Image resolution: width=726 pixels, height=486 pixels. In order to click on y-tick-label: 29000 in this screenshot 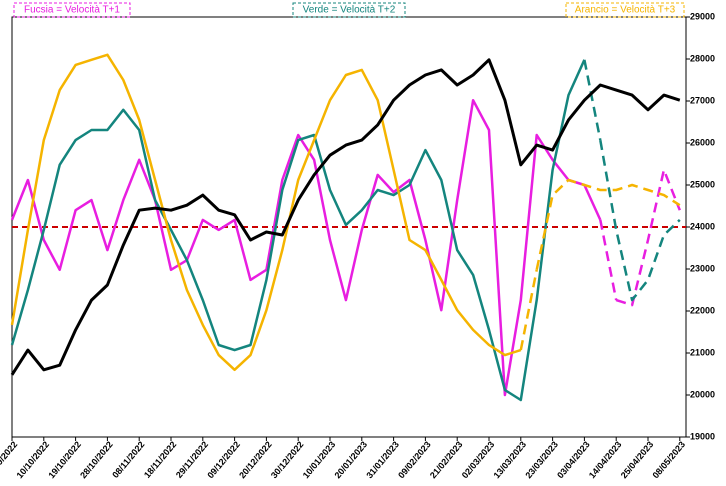, I will do `click(702, 16)`.